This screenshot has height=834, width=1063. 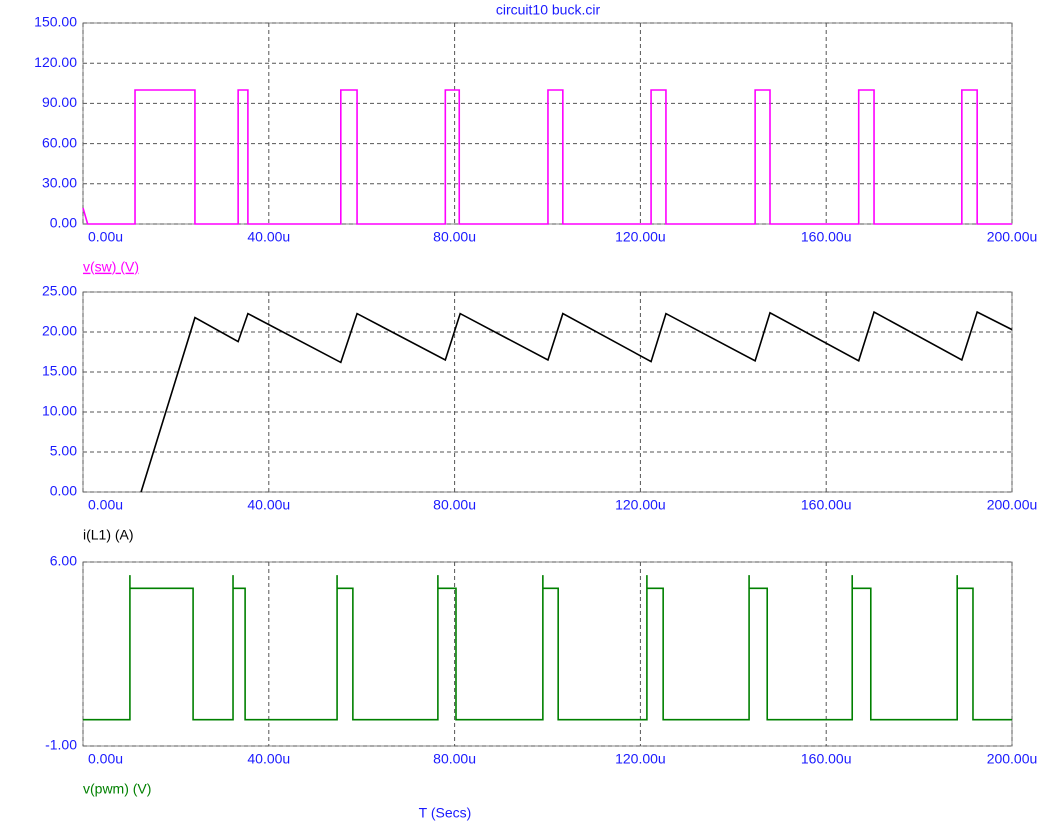 What do you see at coordinates (548, 10) in the screenshot?
I see `chart-title: circuit10 buck.cir` at bounding box center [548, 10].